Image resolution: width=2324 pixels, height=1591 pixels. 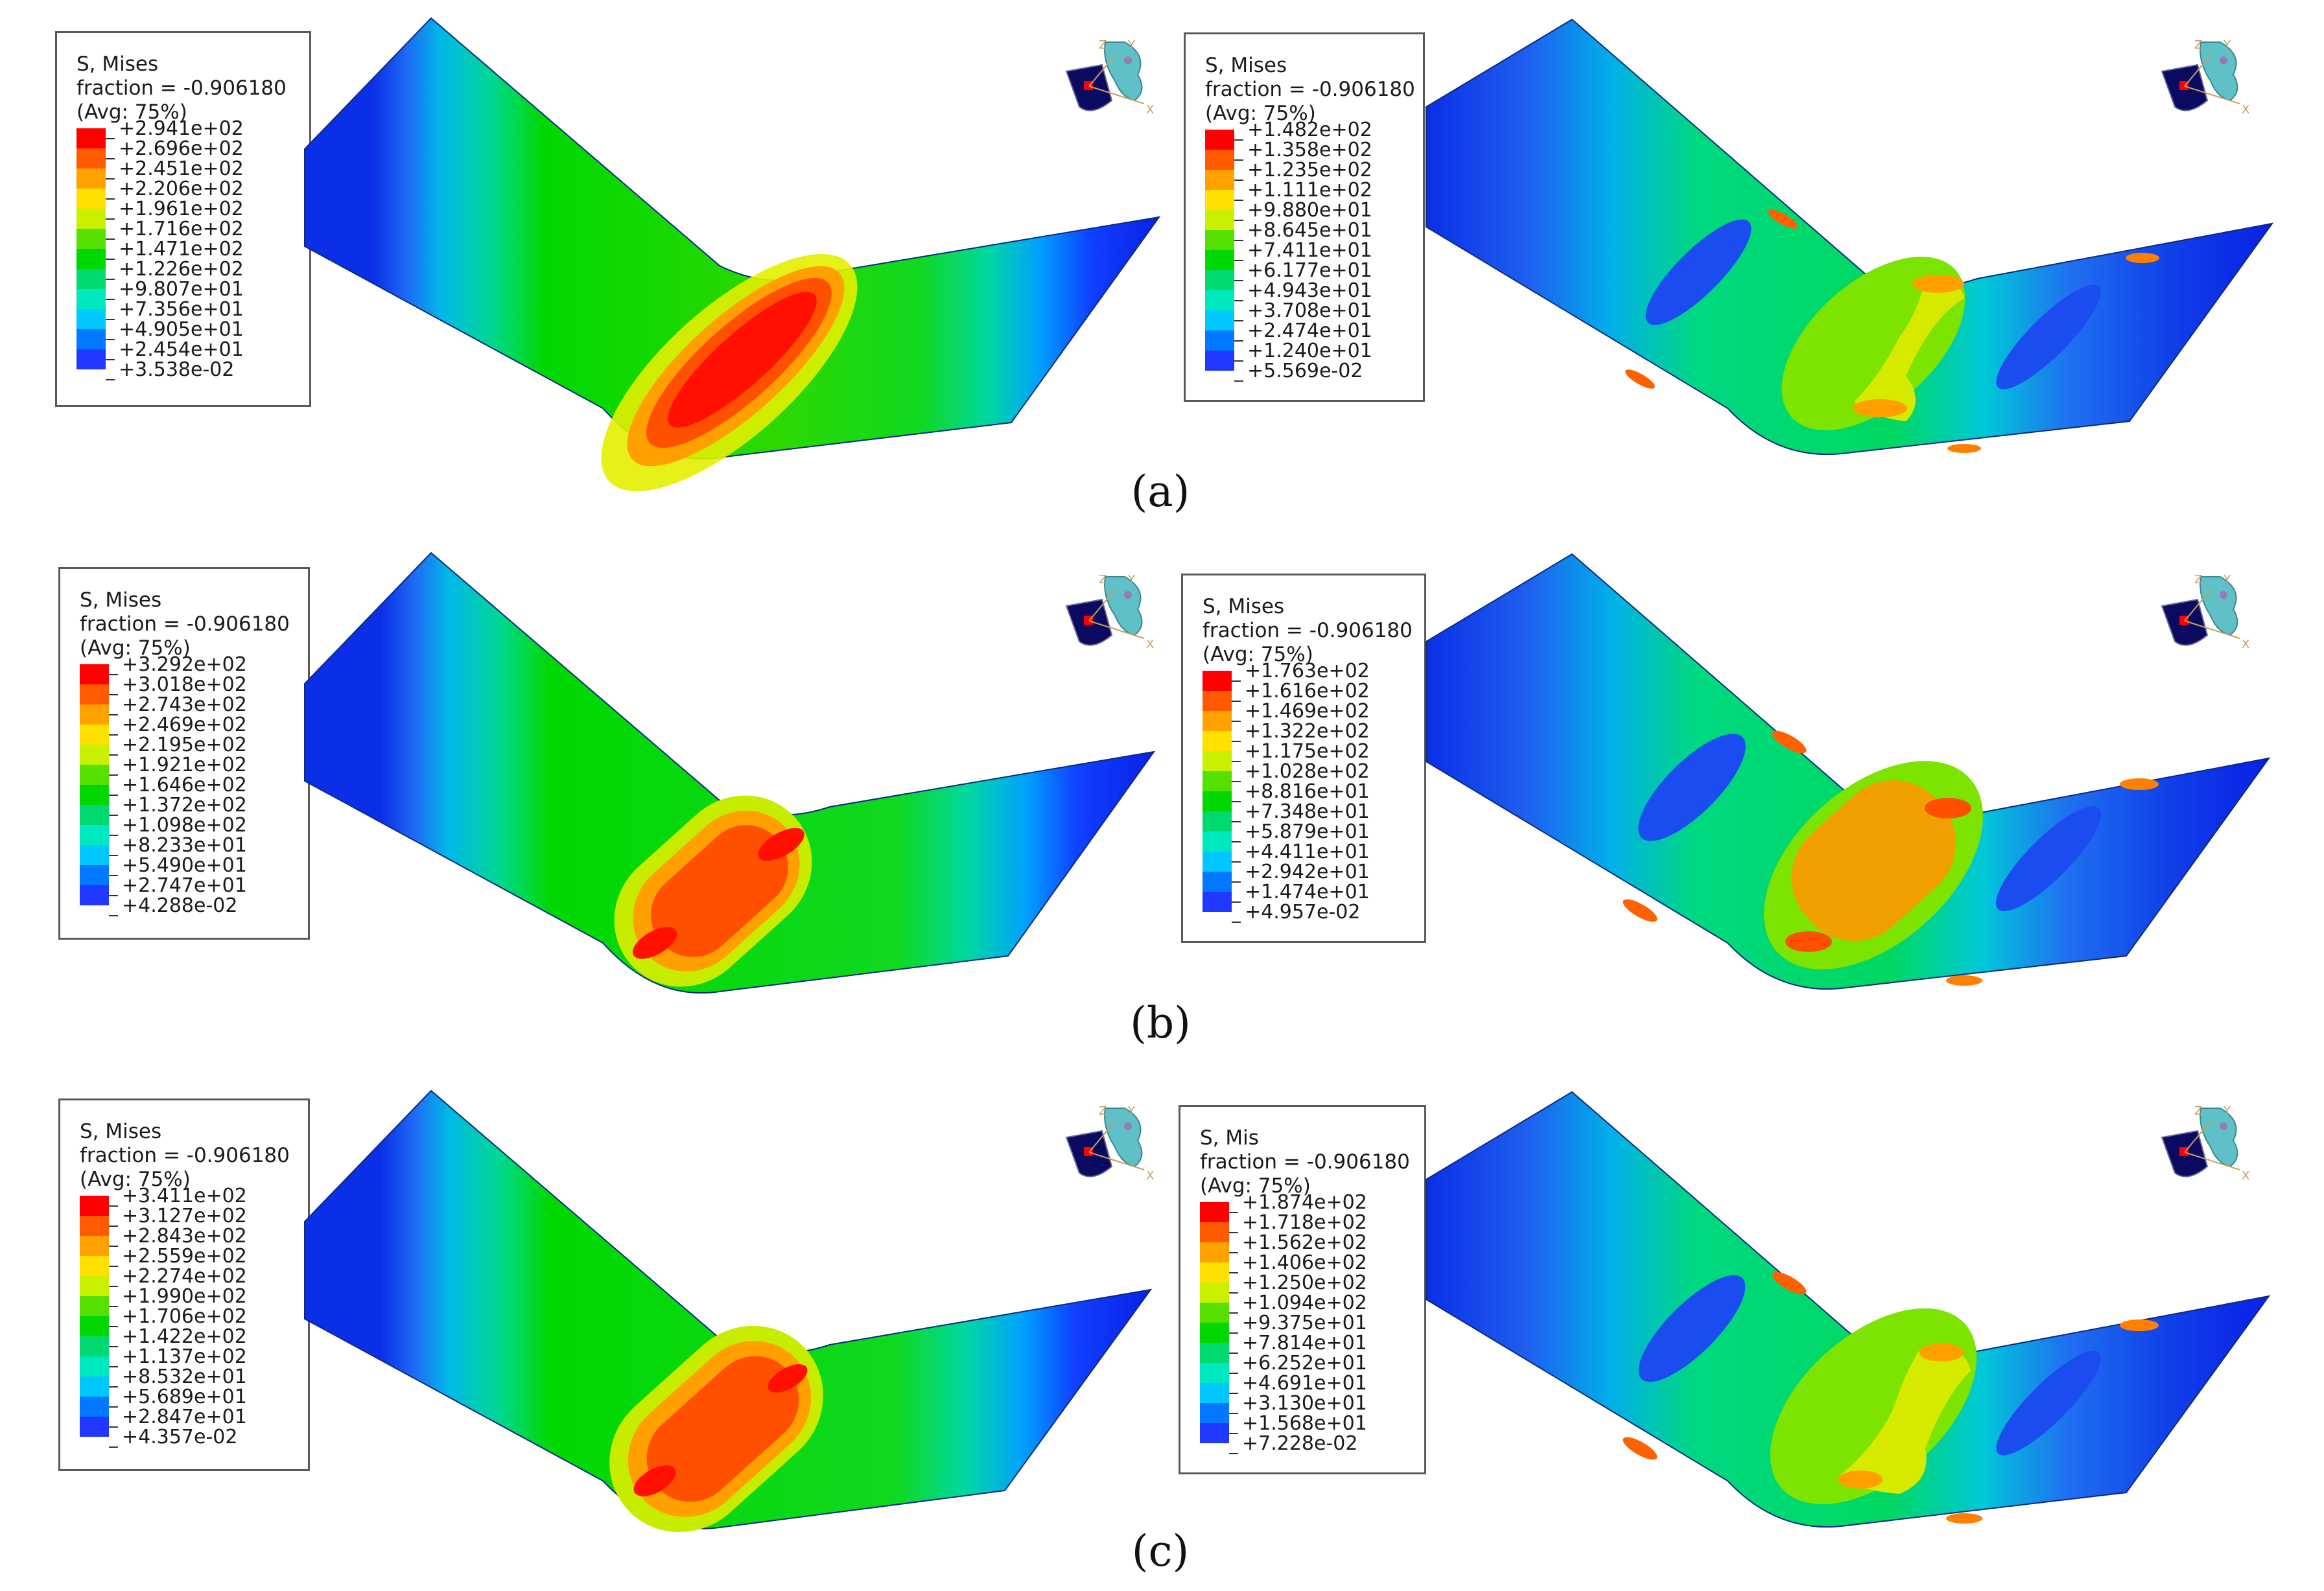 What do you see at coordinates (654, 1480) in the screenshot?
I see `stress-peak-red` at bounding box center [654, 1480].